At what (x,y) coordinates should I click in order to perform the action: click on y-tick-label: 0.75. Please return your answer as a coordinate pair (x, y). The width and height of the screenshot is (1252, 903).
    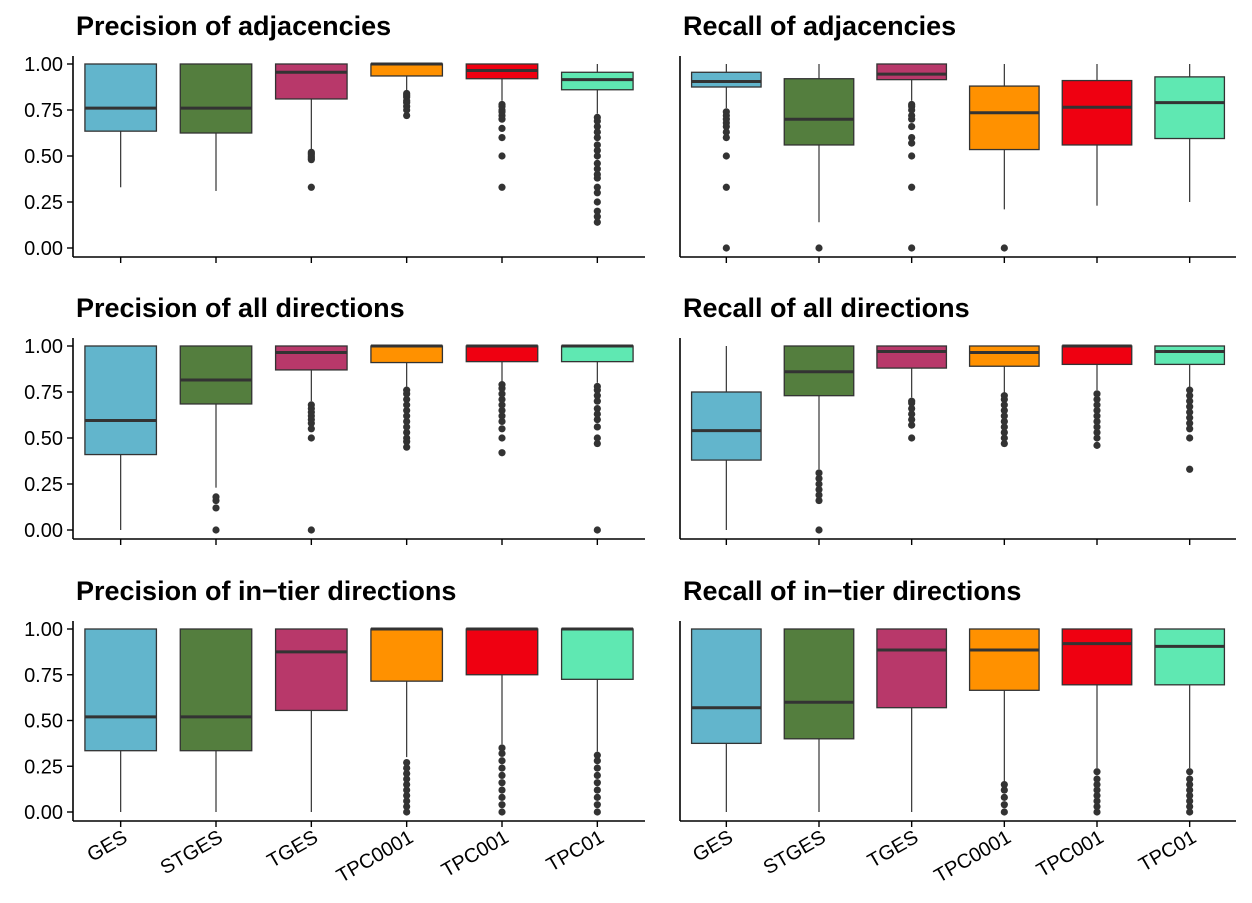
    Looking at the image, I should click on (43, 111).